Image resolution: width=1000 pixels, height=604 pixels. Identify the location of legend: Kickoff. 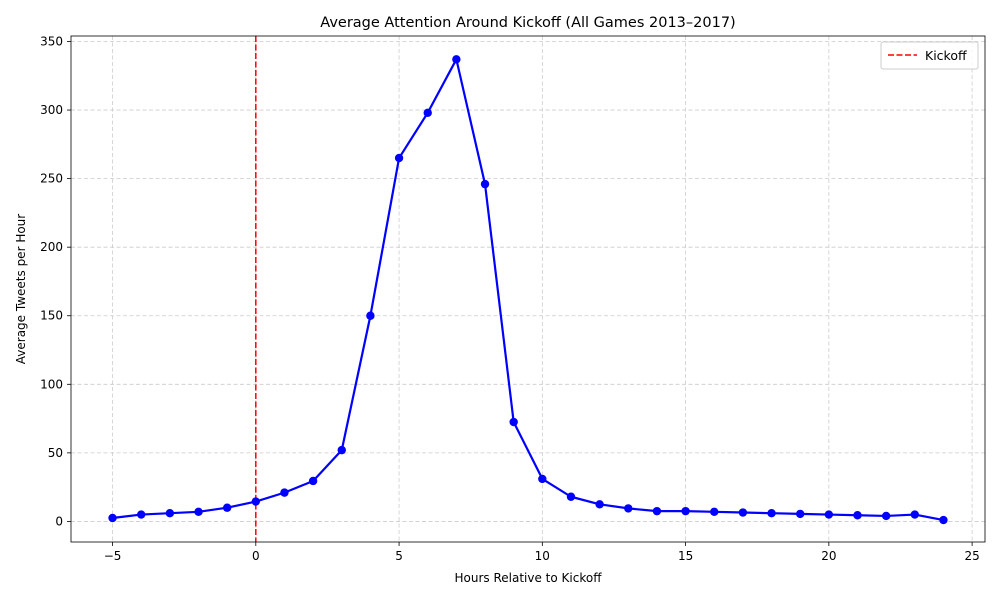
(929, 55).